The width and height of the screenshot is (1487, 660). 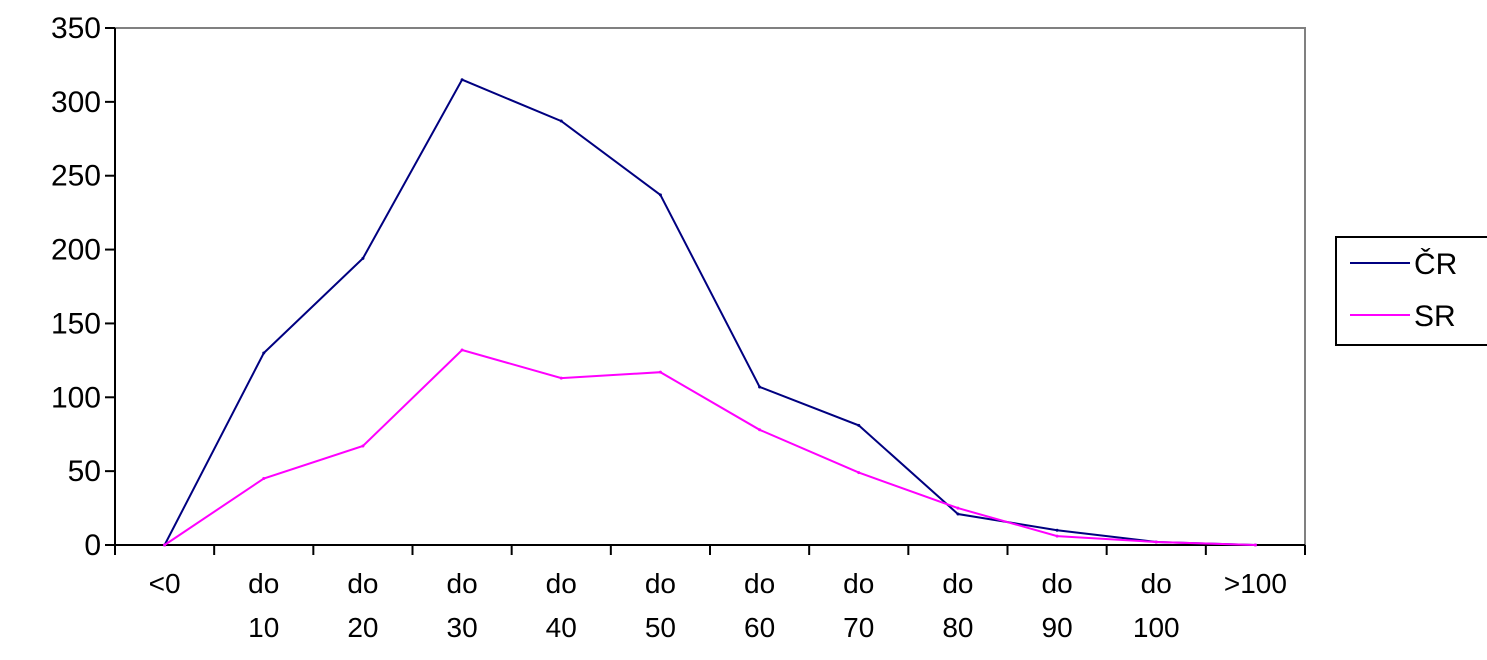 What do you see at coordinates (84, 471) in the screenshot?
I see `y-tick-label: 50` at bounding box center [84, 471].